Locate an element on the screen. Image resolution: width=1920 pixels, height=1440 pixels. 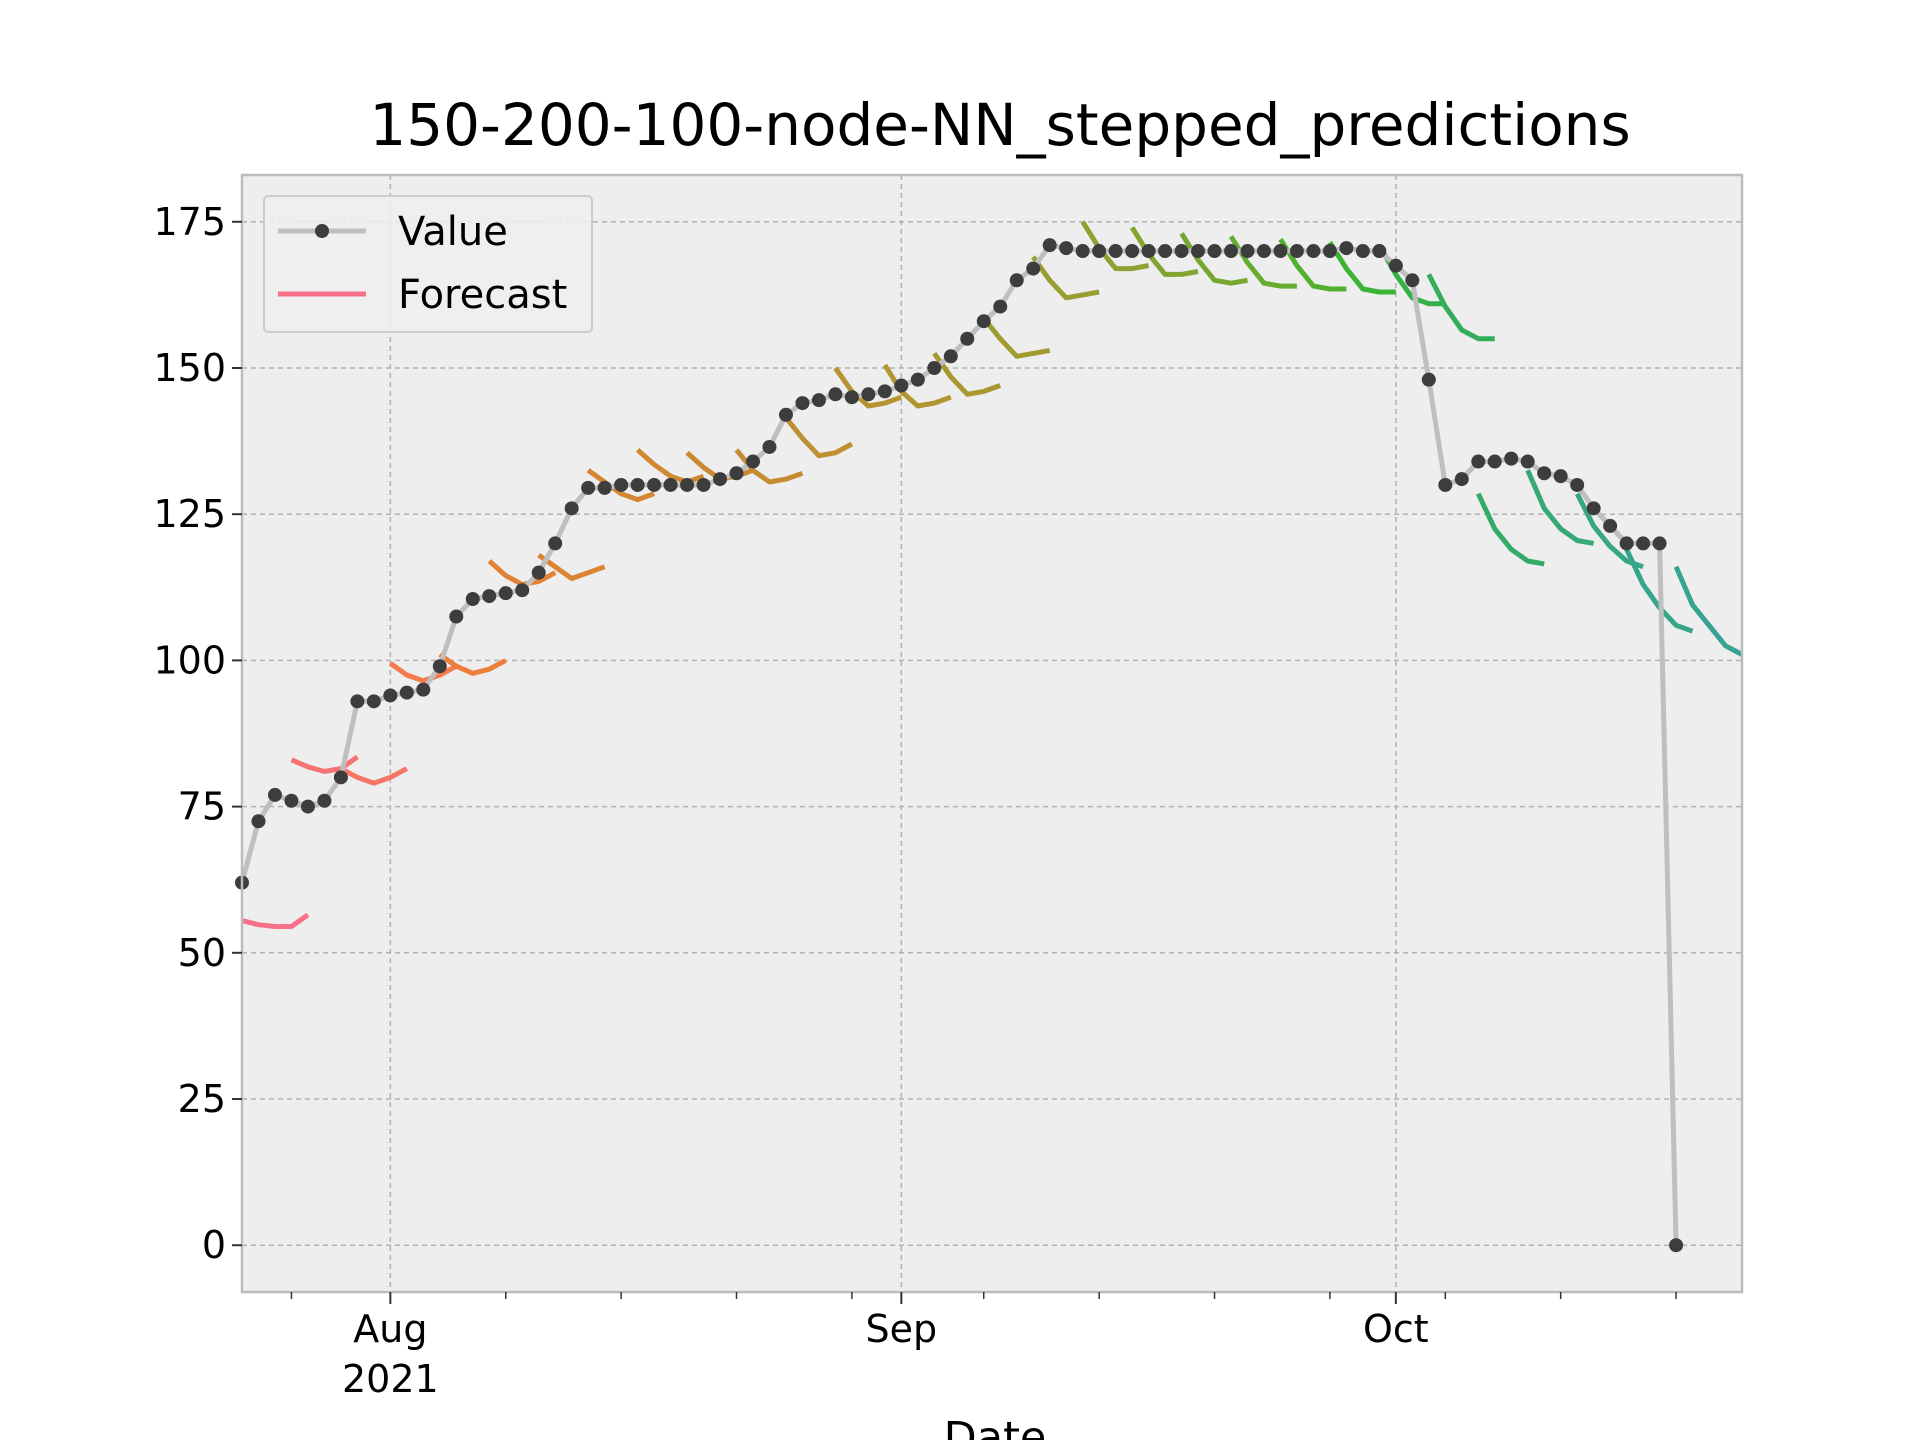
y-tick-label: 50 is located at coordinates (202, 953).